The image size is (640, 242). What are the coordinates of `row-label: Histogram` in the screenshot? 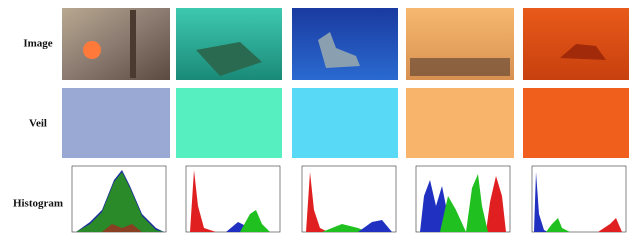 It's located at (38, 204).